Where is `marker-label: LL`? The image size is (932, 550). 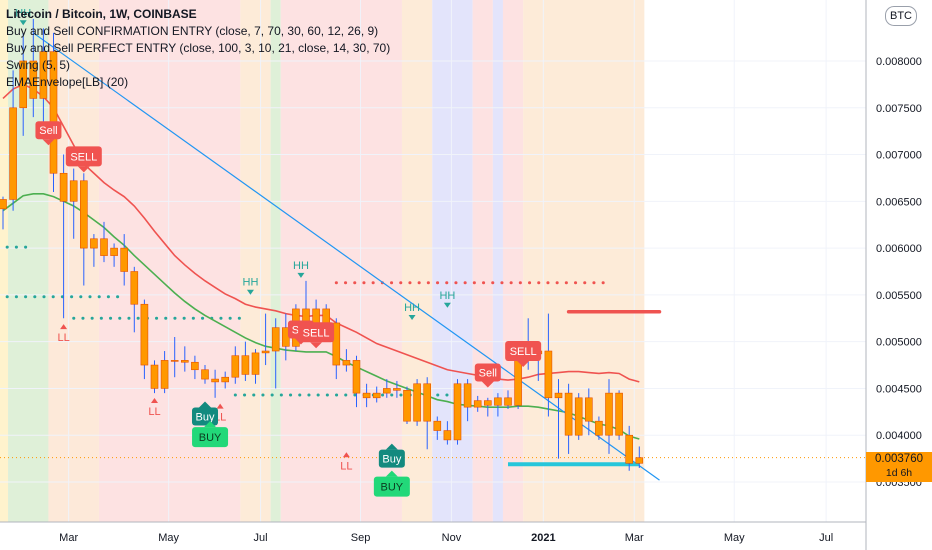
marker-label: LL is located at coordinates (154, 412).